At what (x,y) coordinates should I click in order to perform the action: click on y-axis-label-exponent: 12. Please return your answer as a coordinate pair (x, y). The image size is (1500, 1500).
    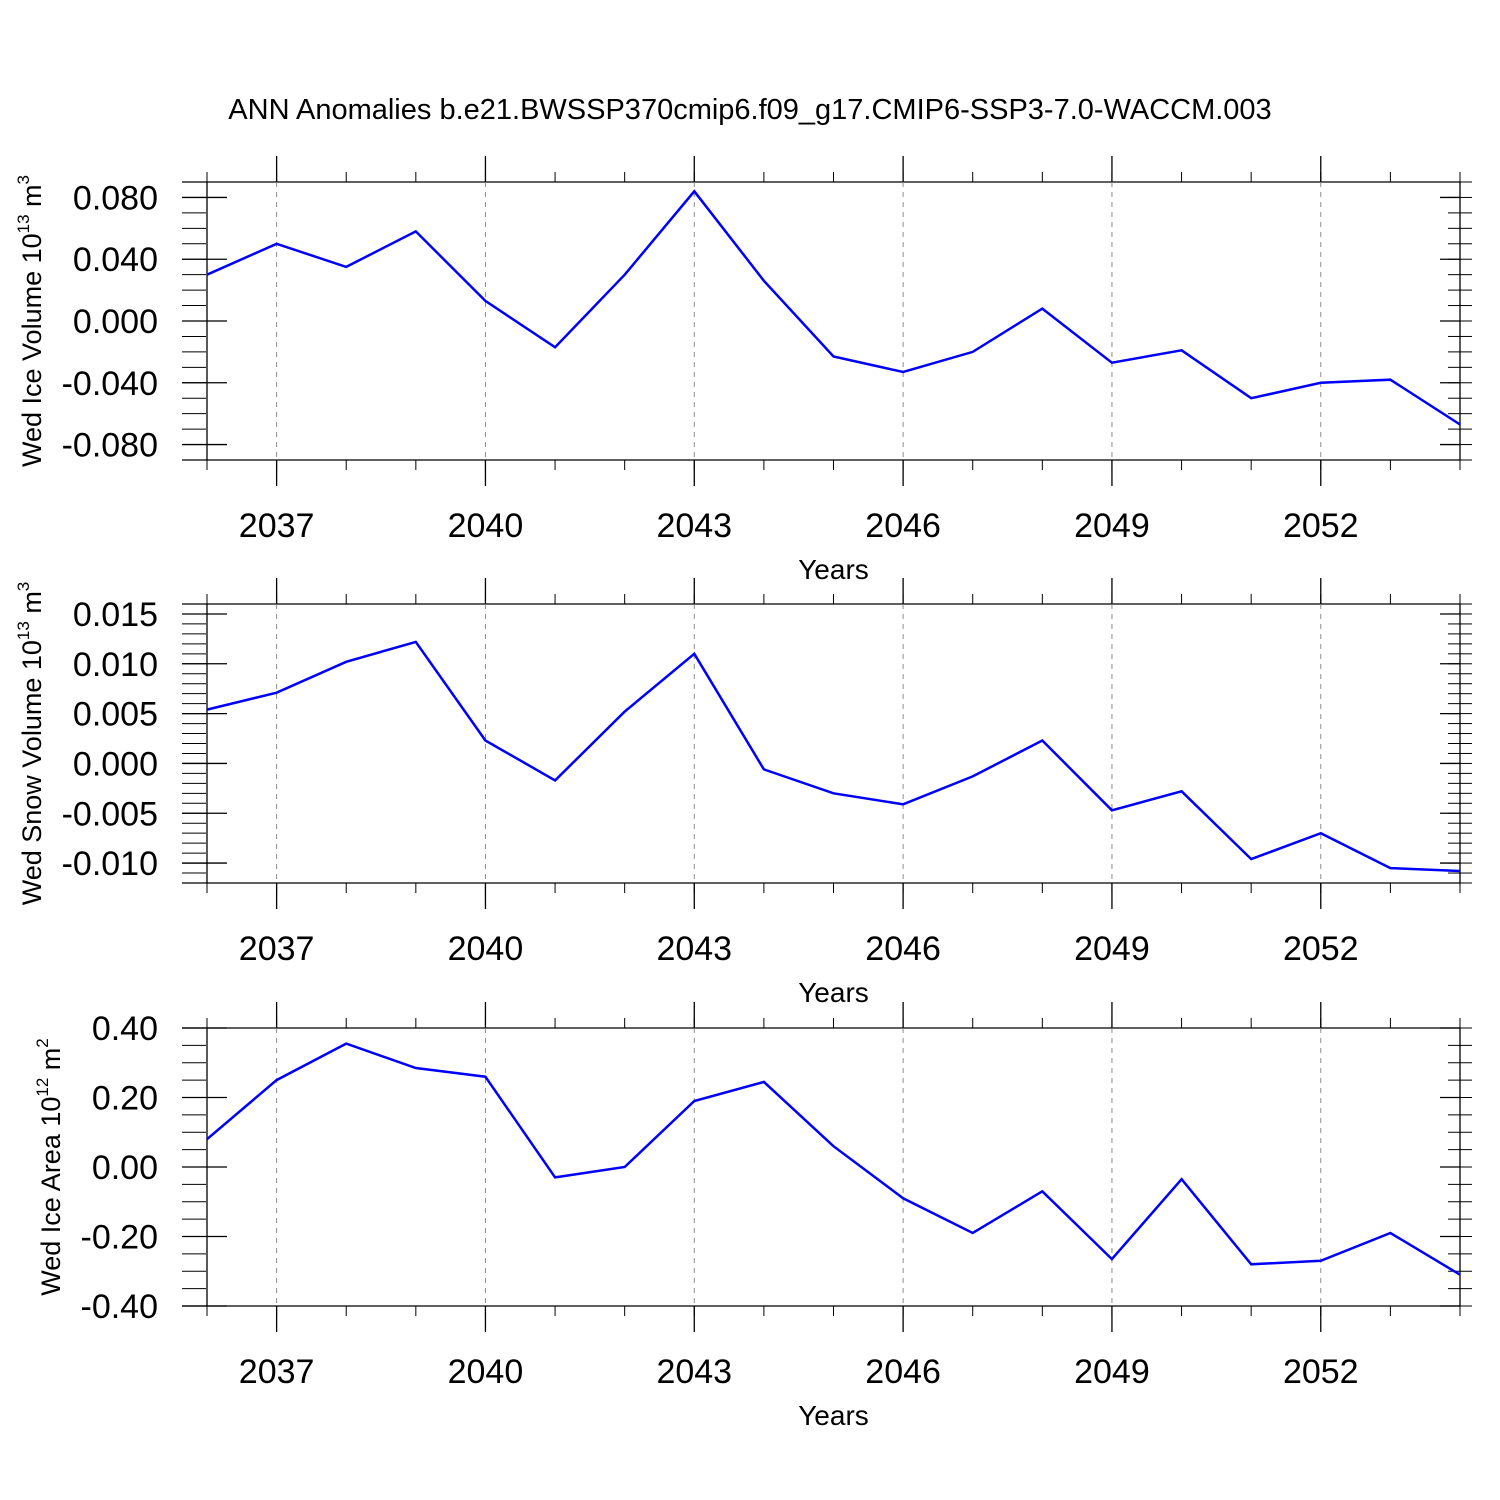
    Looking at the image, I should click on (42, 1087).